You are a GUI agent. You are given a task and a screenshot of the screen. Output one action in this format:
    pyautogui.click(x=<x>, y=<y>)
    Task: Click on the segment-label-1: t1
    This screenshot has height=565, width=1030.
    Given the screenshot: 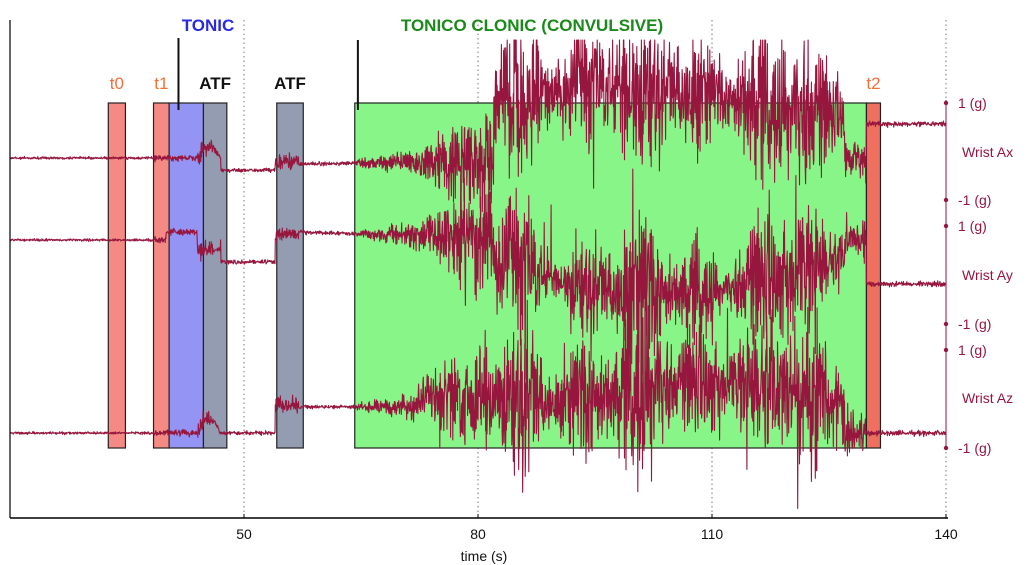 What is the action you would take?
    pyautogui.click(x=161, y=83)
    